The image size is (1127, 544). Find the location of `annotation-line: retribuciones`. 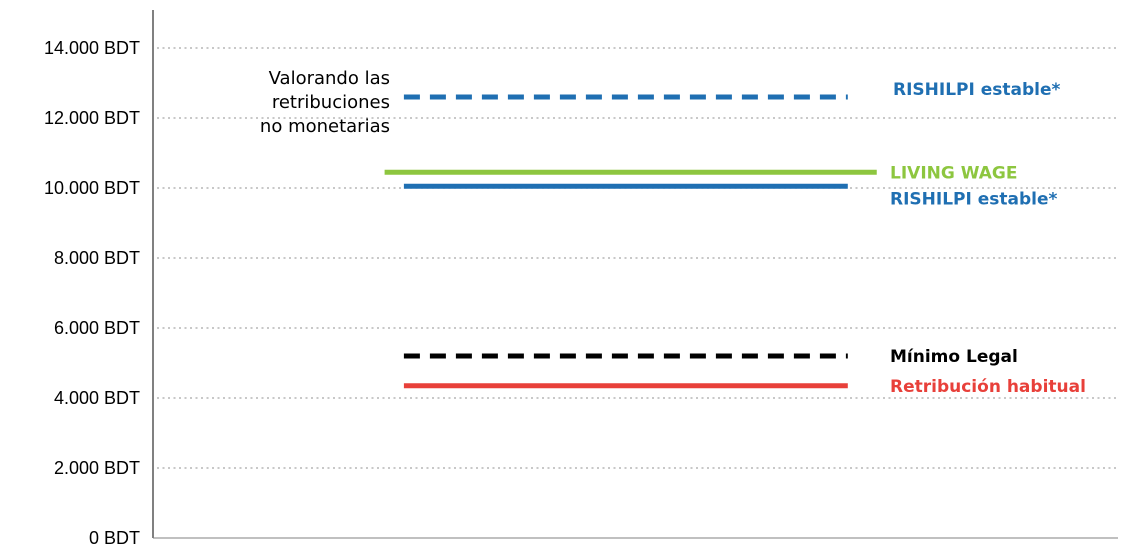

annotation-line: retribuciones is located at coordinates (331, 102).